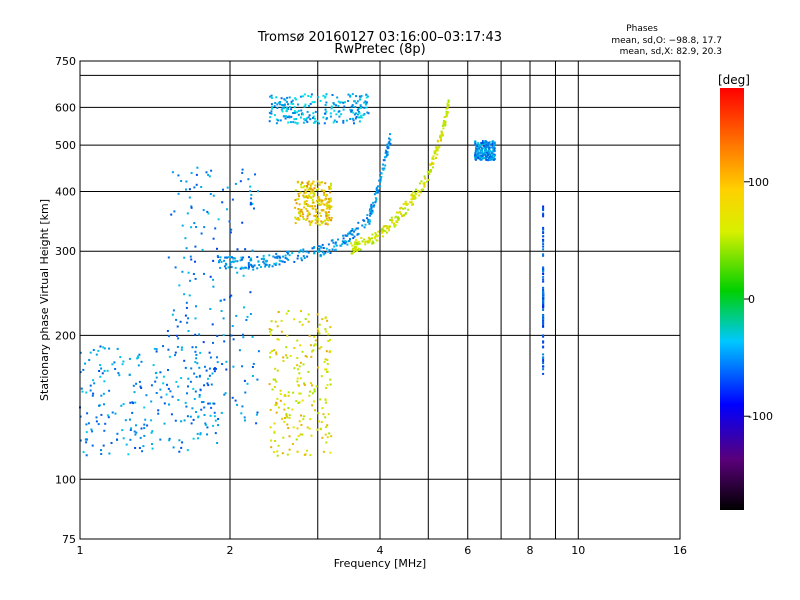 The image size is (800, 600). I want to click on phase-box-title: Phases, so click(642, 29).